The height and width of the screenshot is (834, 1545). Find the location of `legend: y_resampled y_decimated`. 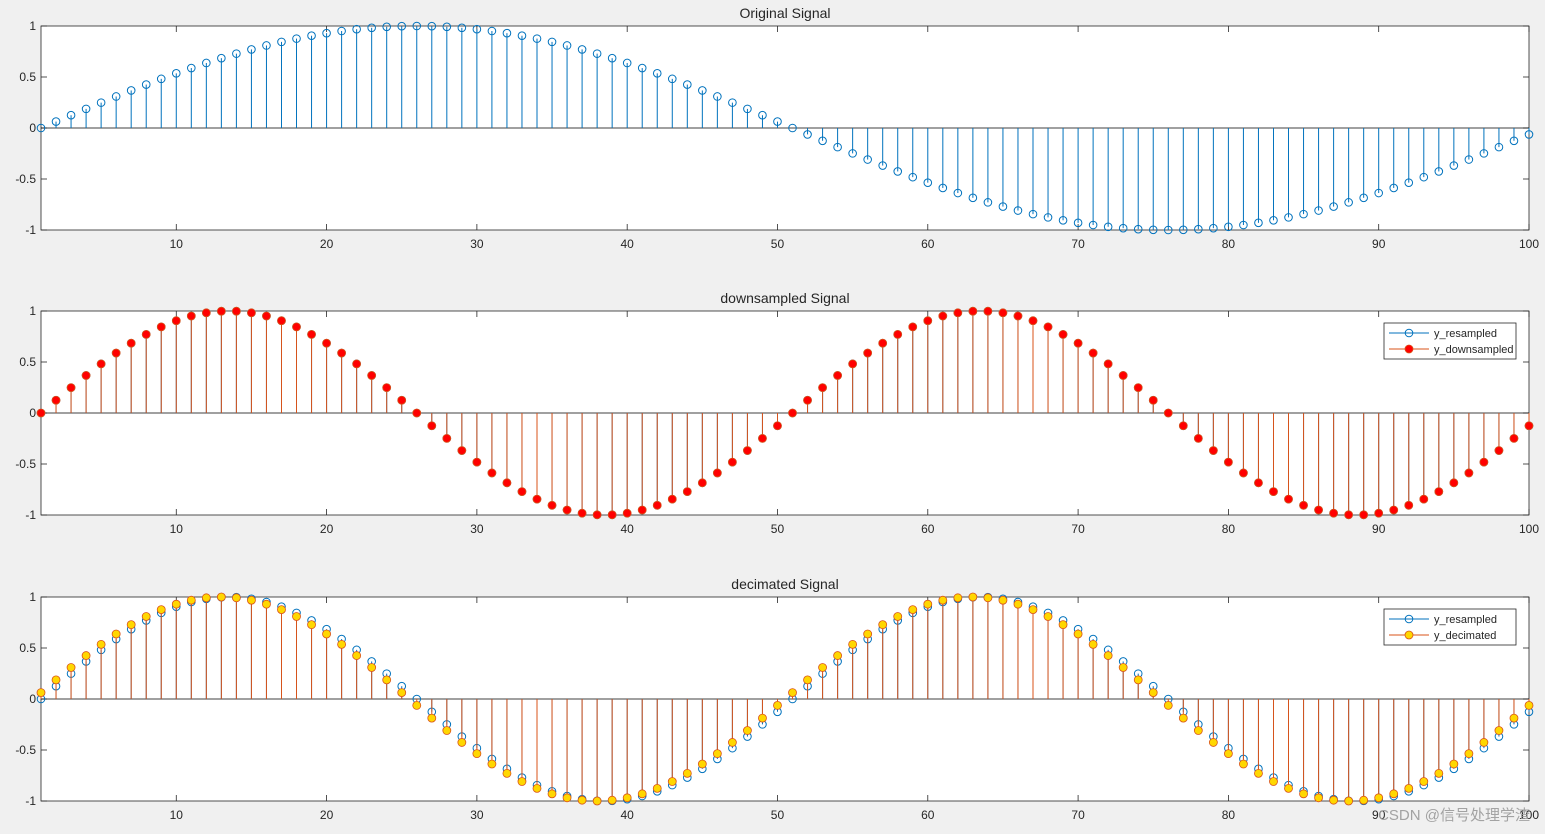

legend: y_resampled y_decimated is located at coordinates (1450, 627).